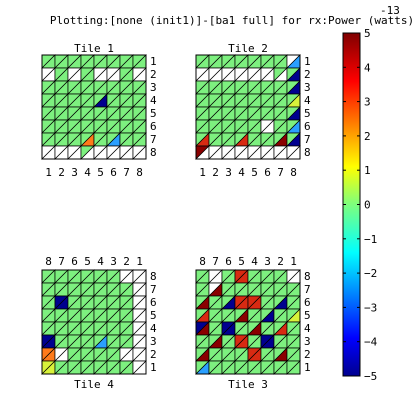  What do you see at coordinates (94, 384) in the screenshot?
I see `tile-title: Tile 4` at bounding box center [94, 384].